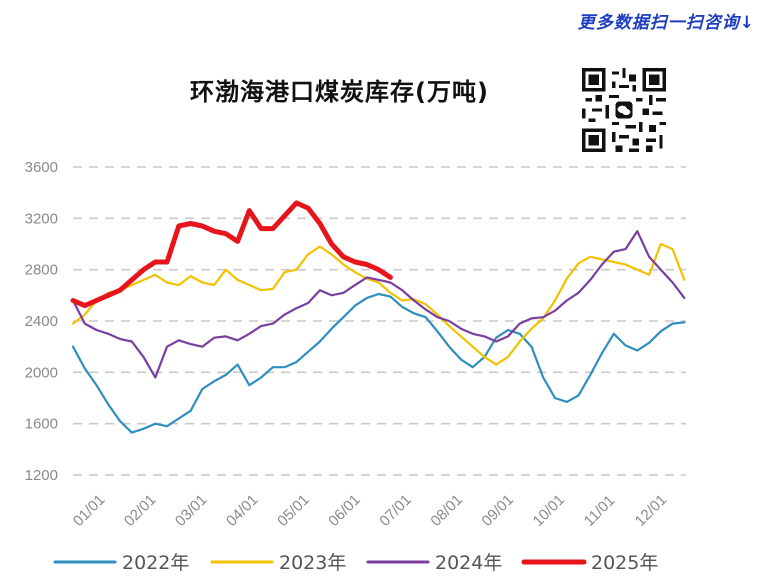 The width and height of the screenshot is (765, 584). I want to click on legend-label: 2024年, so click(468, 563).